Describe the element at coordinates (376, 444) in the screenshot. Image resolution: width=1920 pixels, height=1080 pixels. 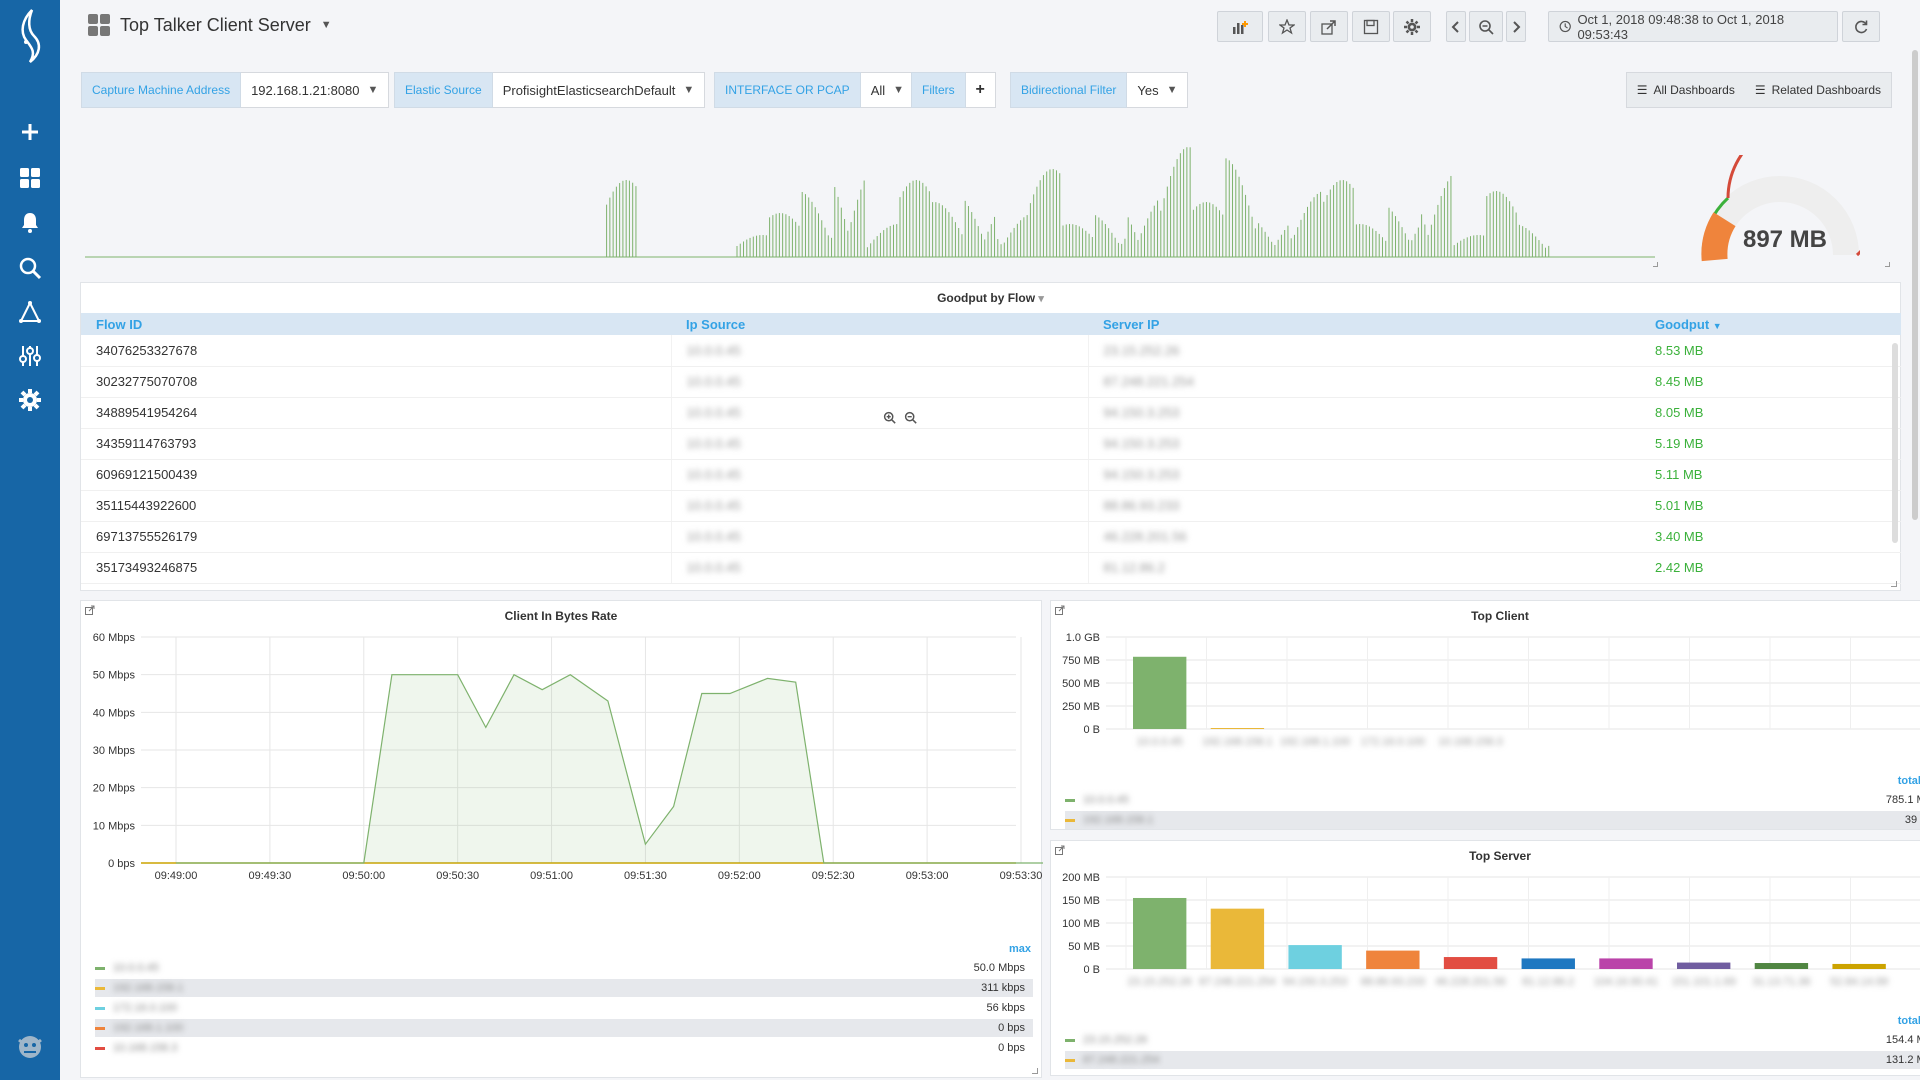
I see `flow-id-cell: 34359114763793` at that location.